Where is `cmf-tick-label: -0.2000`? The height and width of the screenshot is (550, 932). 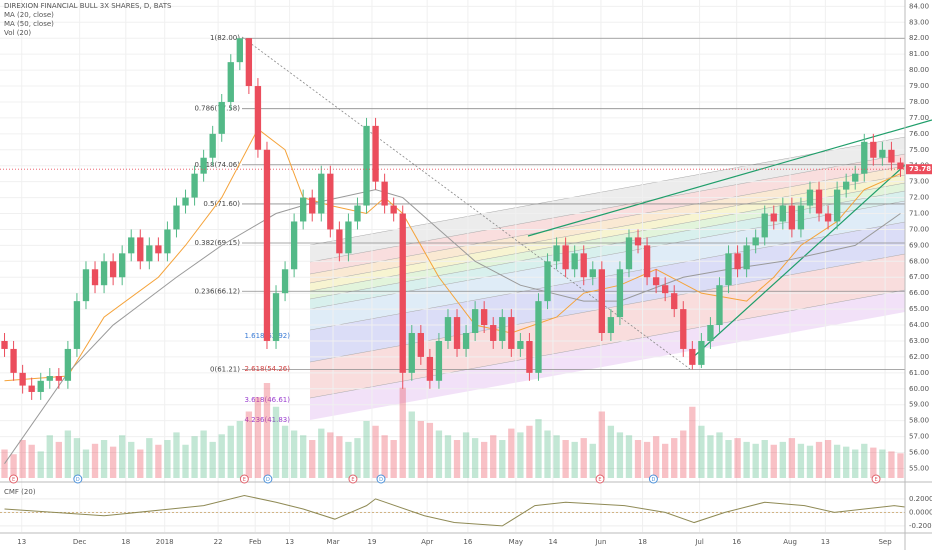 cmf-tick-label: -0.2000 is located at coordinates (920, 526).